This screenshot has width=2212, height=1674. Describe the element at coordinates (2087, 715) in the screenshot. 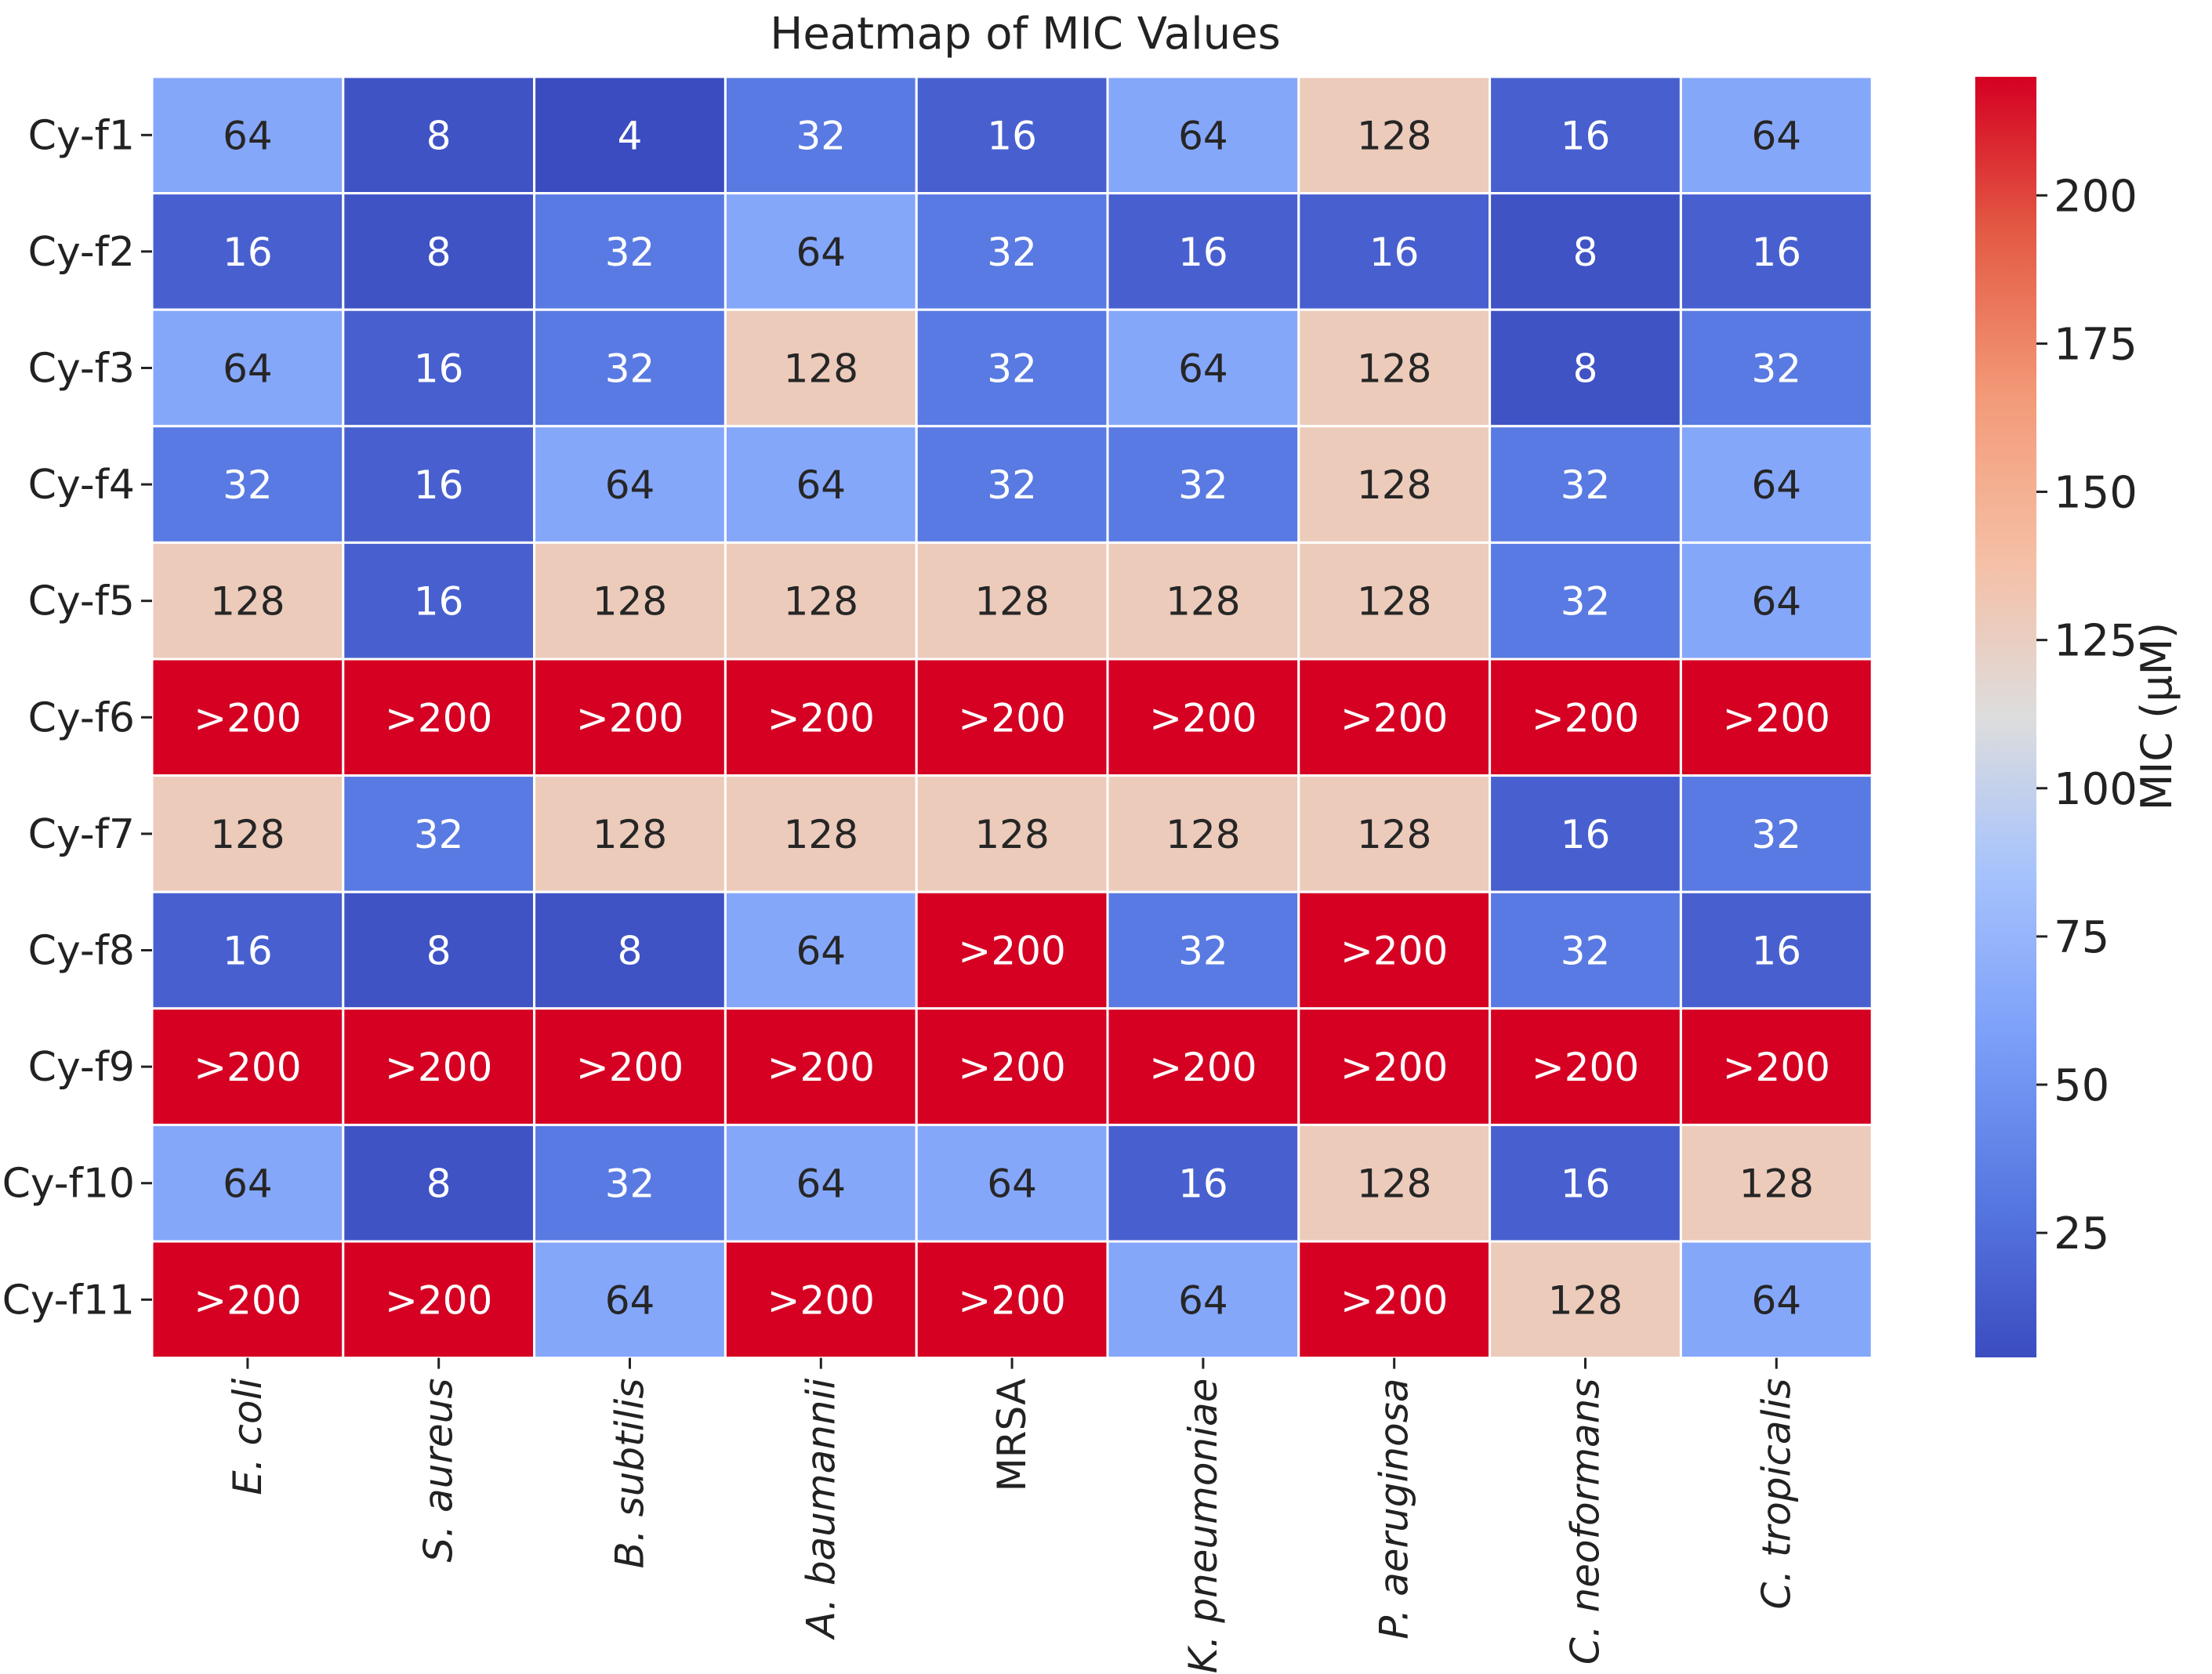

I see `colorbar-ticks: 25 50 75 100 125 150 175 200` at that location.